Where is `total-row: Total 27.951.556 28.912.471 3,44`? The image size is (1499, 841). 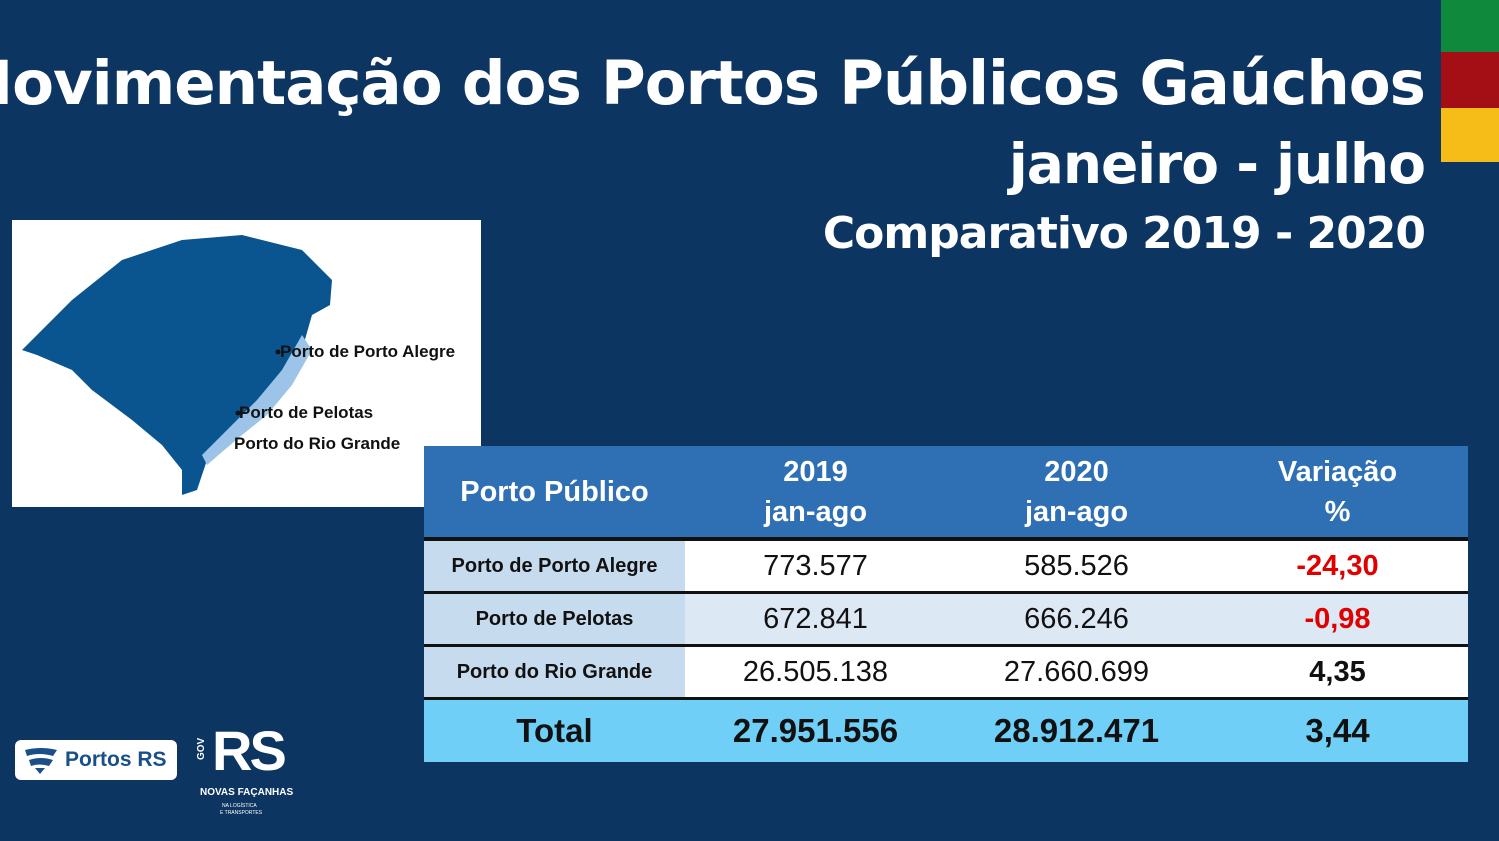 total-row: Total 27.951.556 28.912.471 3,44 is located at coordinates (946, 730).